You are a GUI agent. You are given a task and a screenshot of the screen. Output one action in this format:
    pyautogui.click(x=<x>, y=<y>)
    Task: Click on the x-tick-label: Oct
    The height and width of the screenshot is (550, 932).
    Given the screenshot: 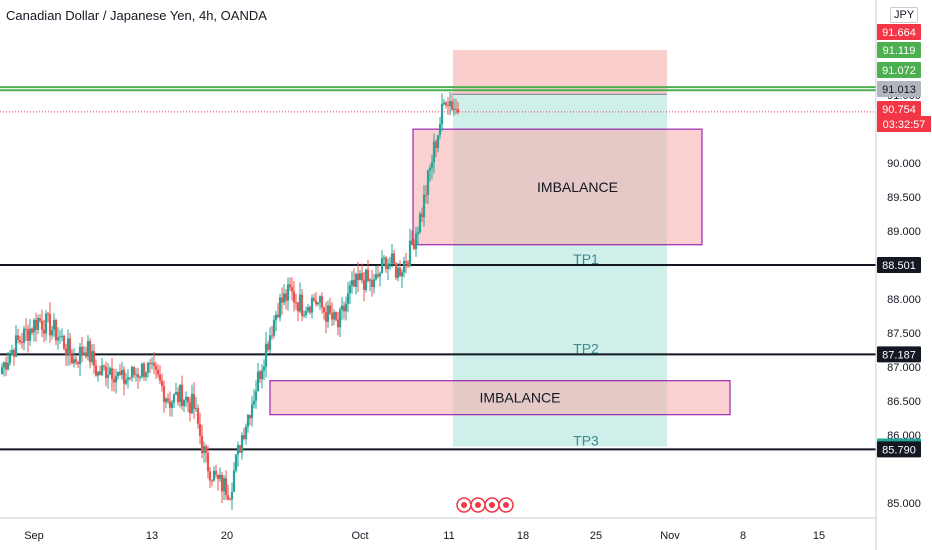 What is the action you would take?
    pyautogui.click(x=359, y=536)
    